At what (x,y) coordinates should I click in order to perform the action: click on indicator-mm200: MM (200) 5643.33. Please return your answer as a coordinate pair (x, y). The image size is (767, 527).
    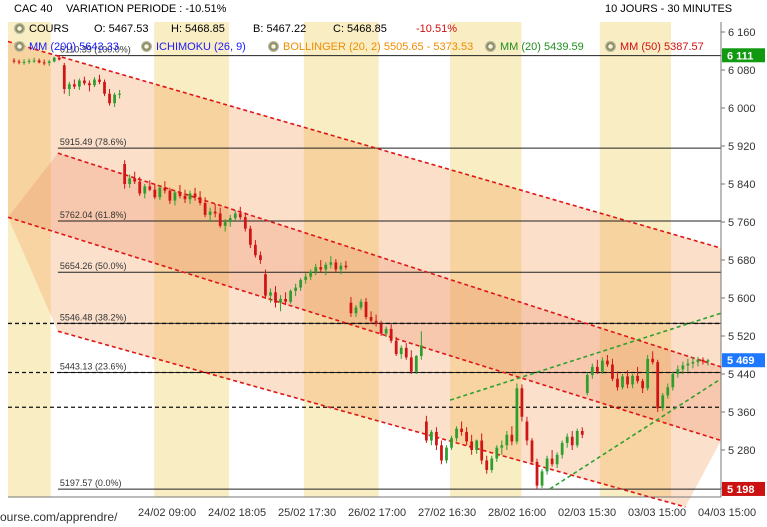
    Looking at the image, I should click on (66, 47).